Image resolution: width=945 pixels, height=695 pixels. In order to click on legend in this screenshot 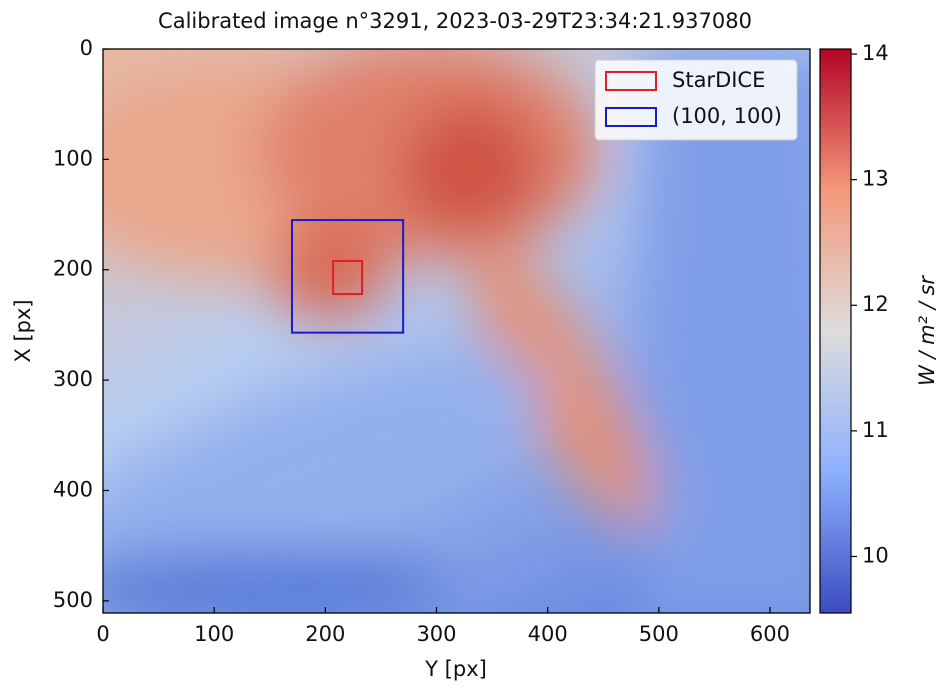, I will do `click(696, 100)`.